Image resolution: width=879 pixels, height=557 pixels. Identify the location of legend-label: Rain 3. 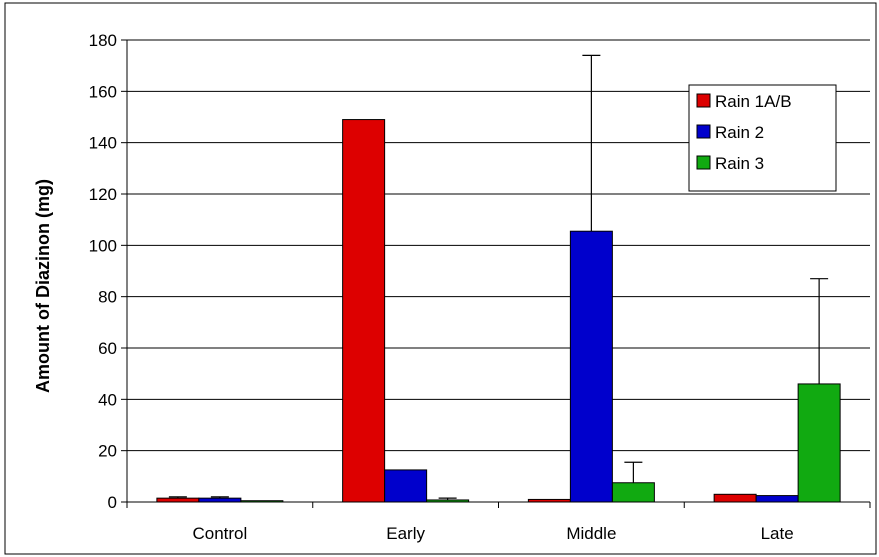
(739, 163).